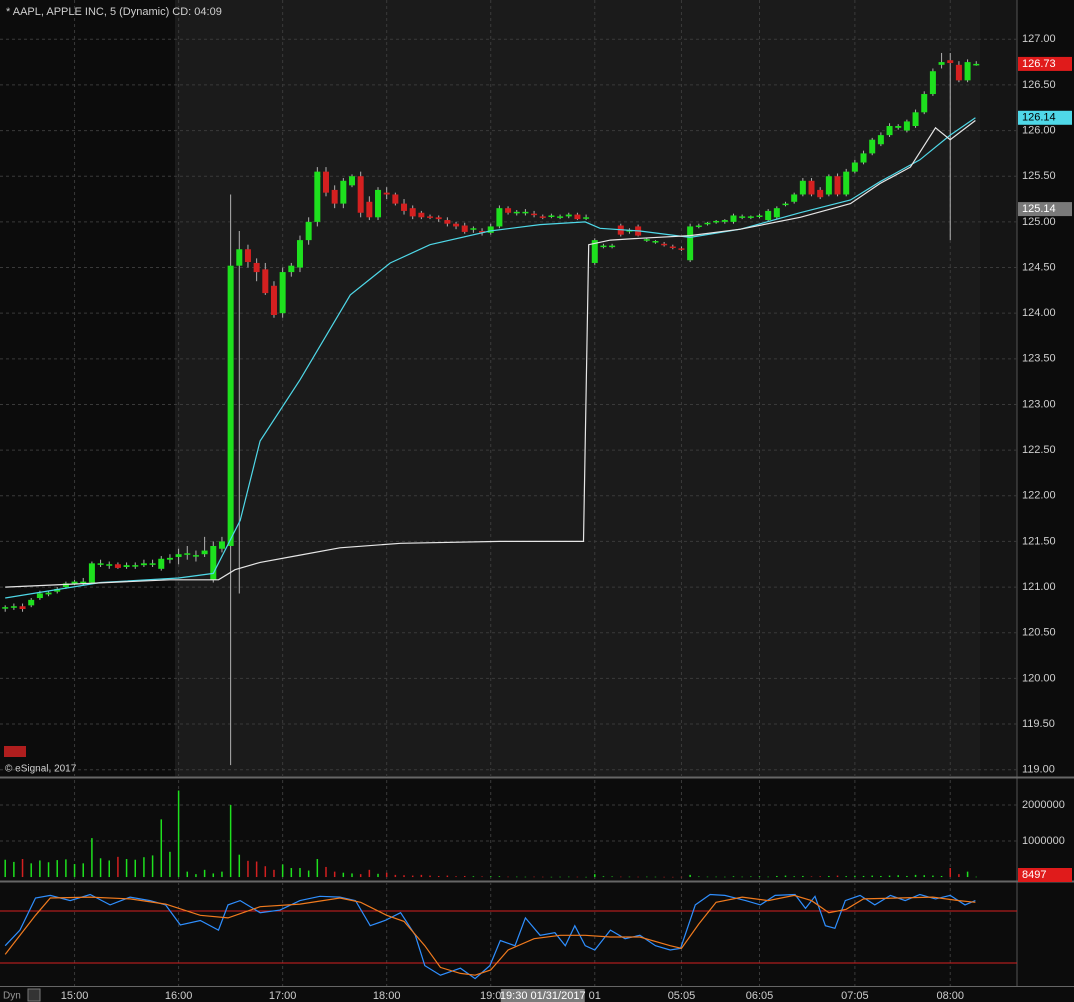 The image size is (1074, 1002). What do you see at coordinates (595, 996) in the screenshot?
I see `x-tick-label: 01` at bounding box center [595, 996].